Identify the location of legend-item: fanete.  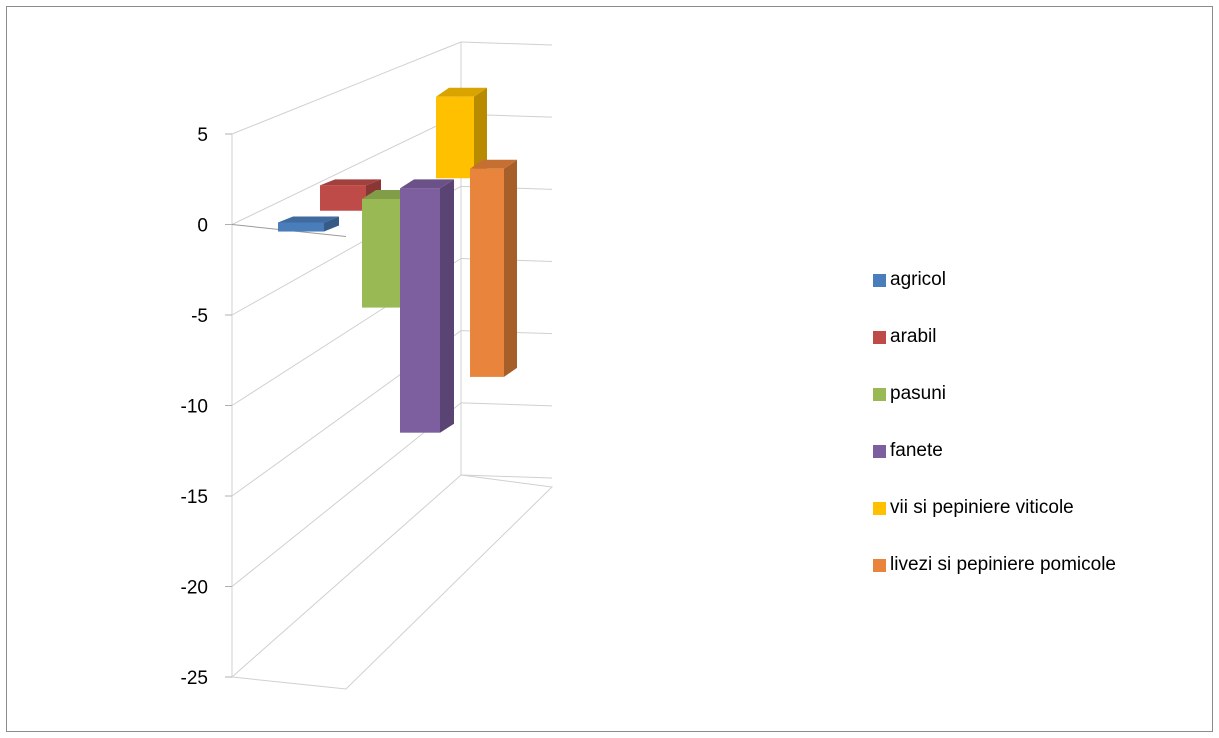
(908, 451).